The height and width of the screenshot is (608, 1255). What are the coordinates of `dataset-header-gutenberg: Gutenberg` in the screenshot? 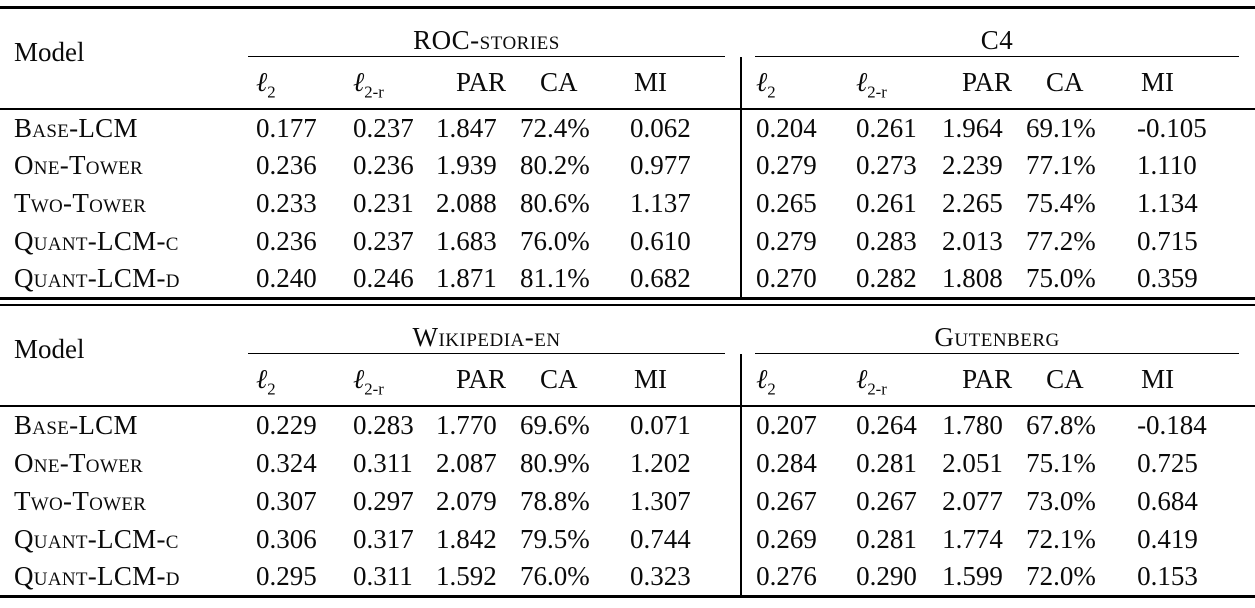 It's located at (998, 329).